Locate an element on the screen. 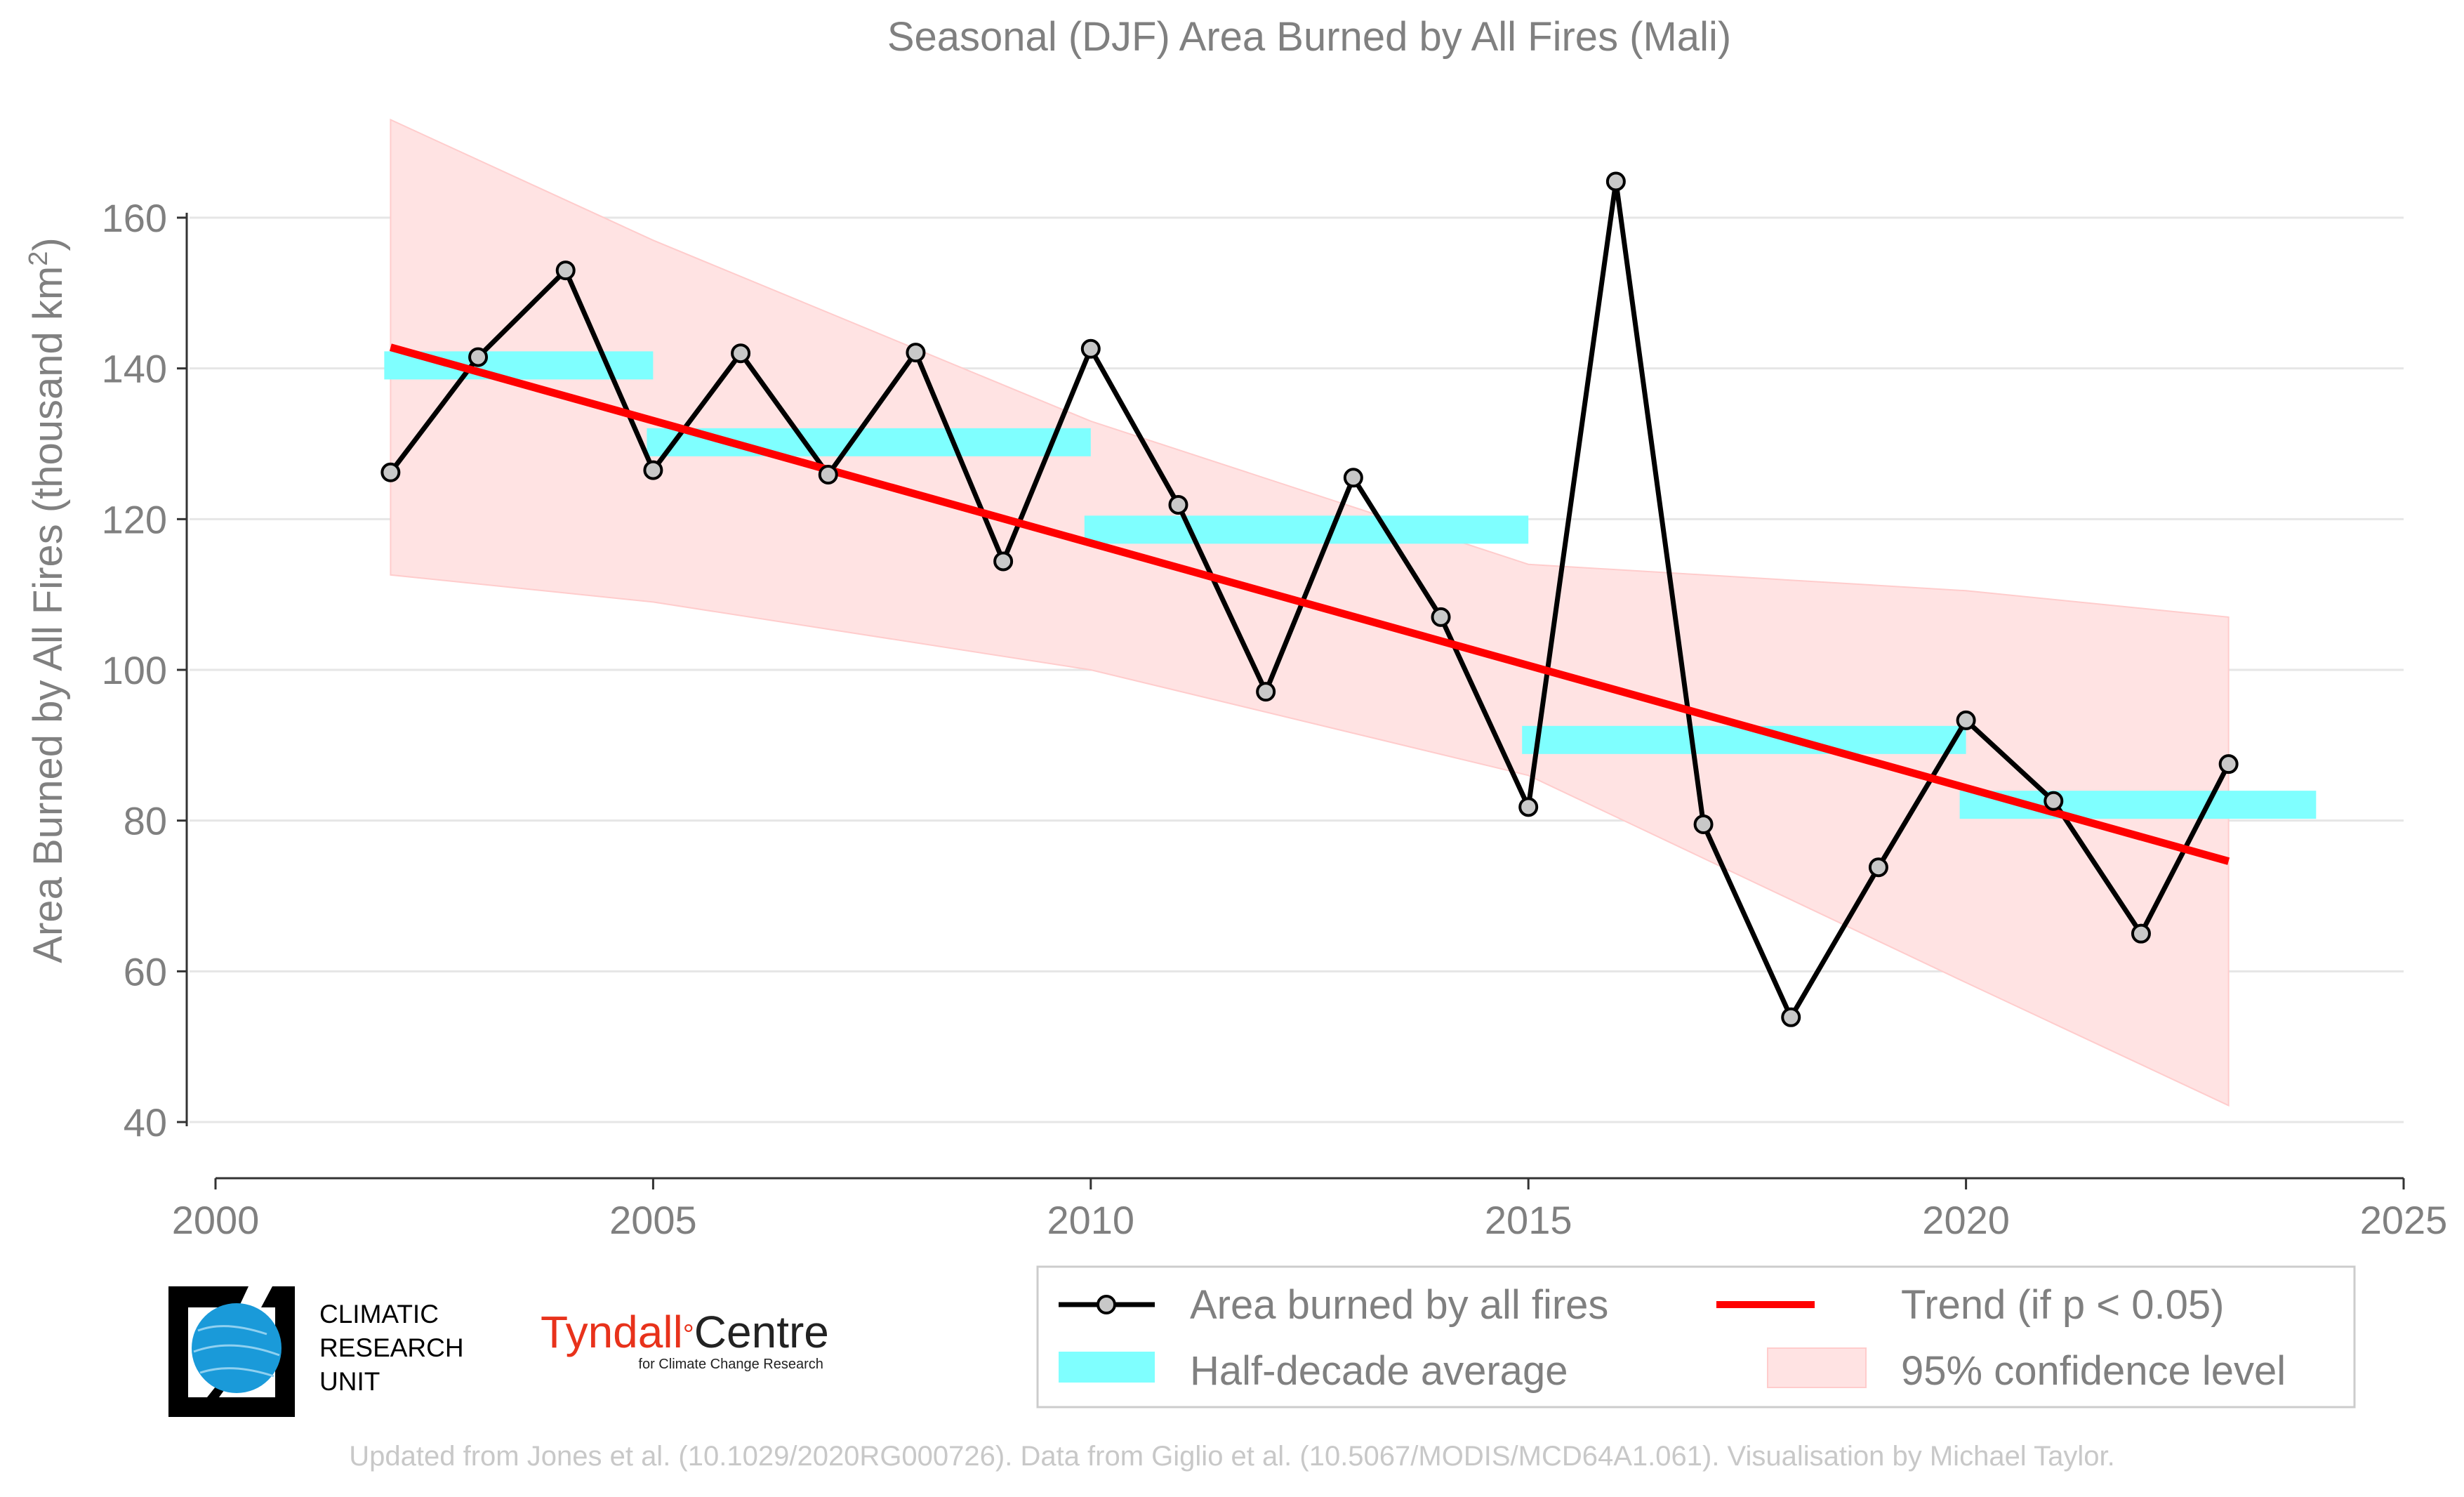 This screenshot has width=2464, height=1497. y-tick-label-40: 40 is located at coordinates (146, 1122).